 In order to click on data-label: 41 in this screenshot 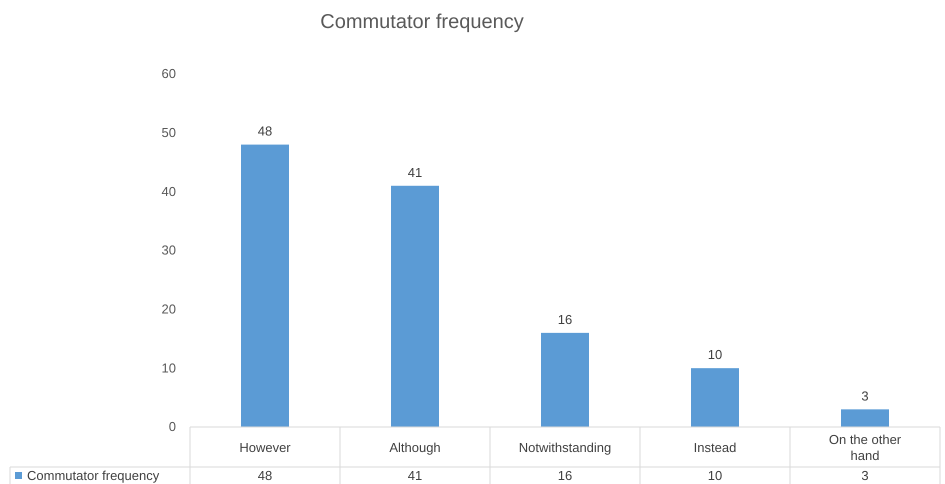, I will do `click(415, 475)`.